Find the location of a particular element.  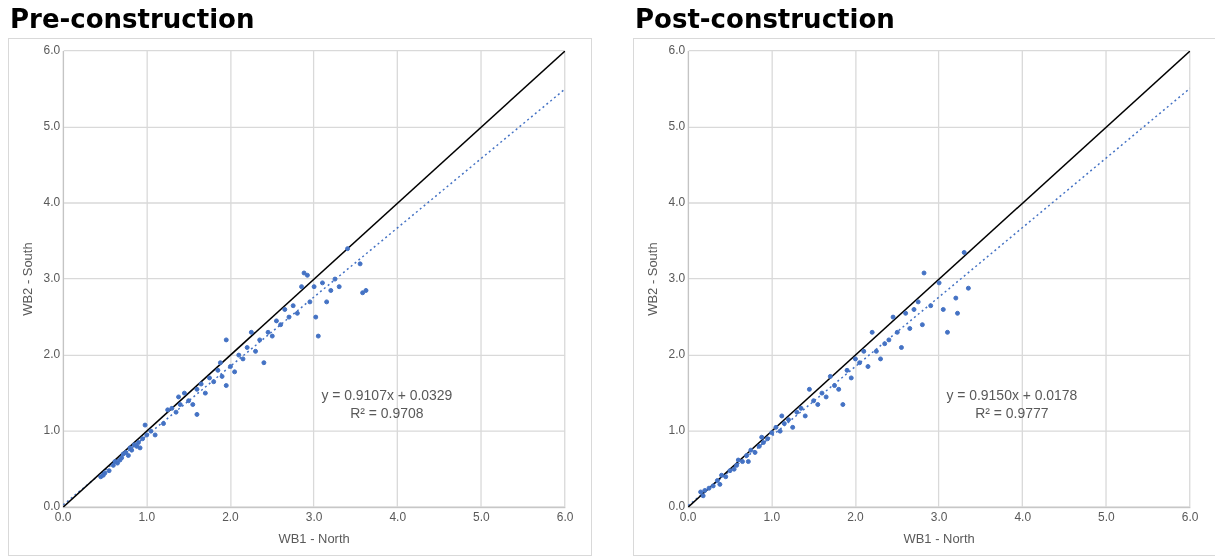

chart-title: Pre-construction is located at coordinates (132, 19).